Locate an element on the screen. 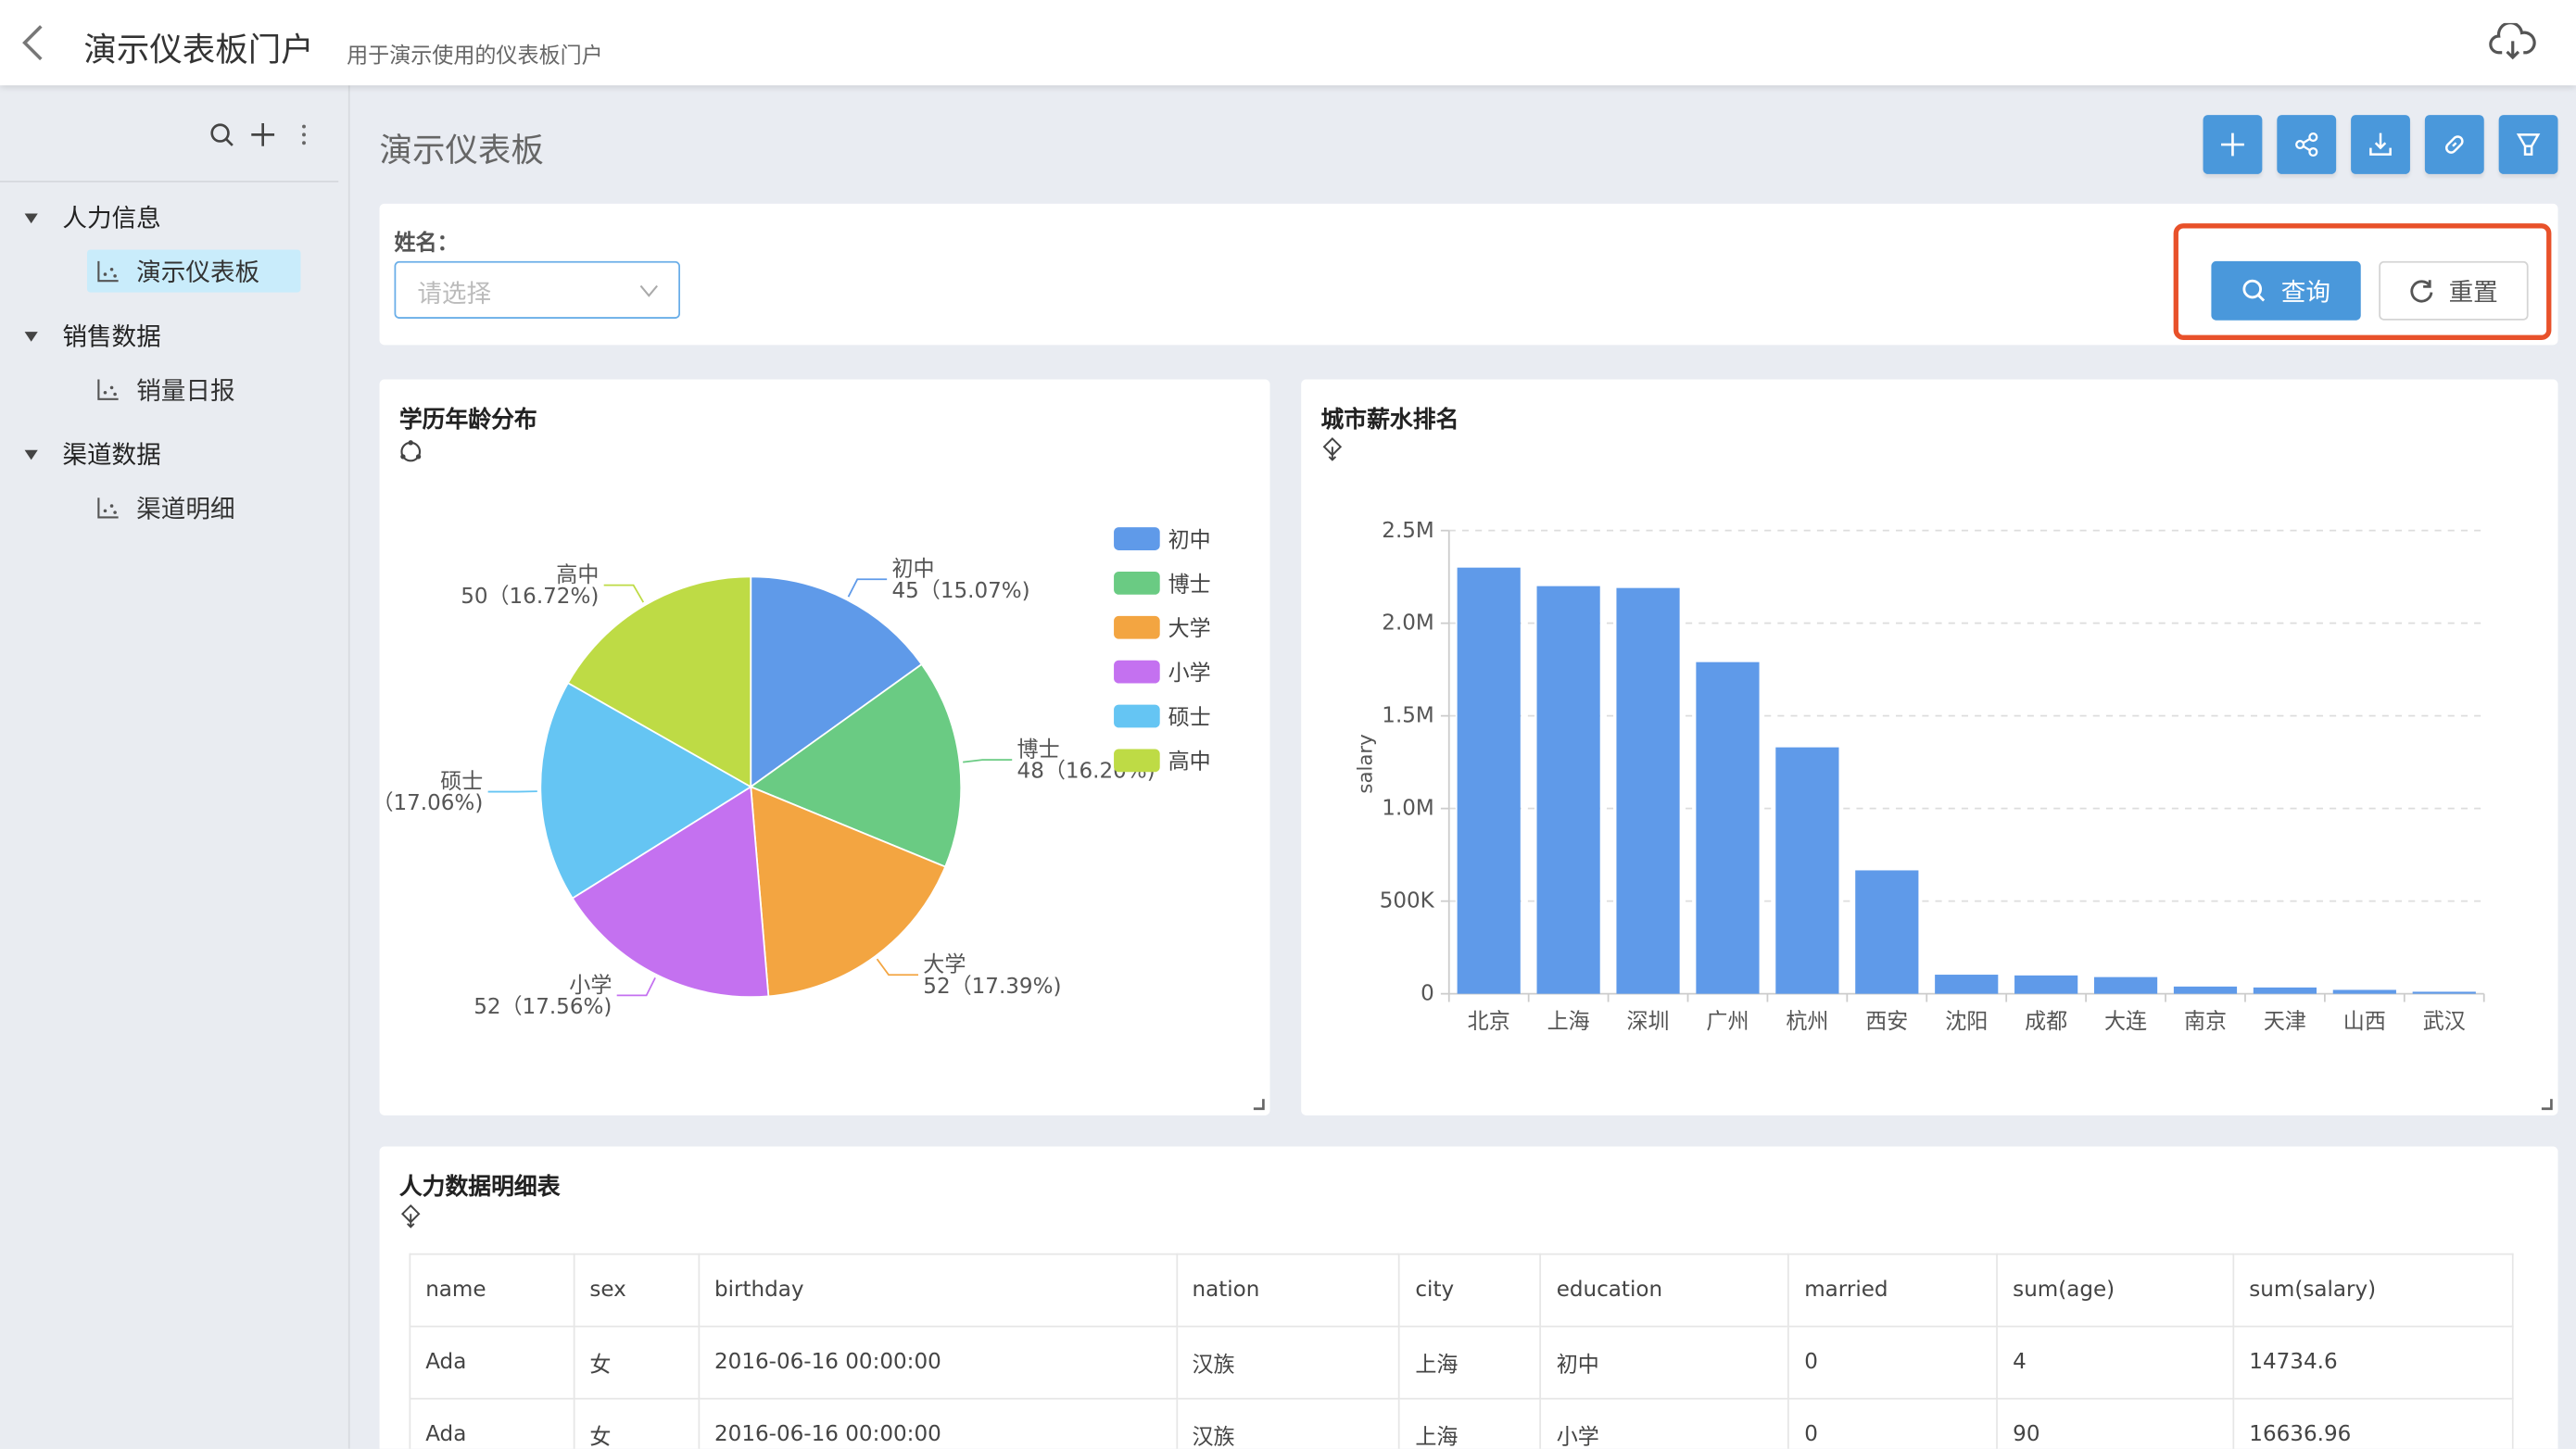 The height and width of the screenshot is (1449, 2576). cloud-download-icon is located at coordinates (2513, 42).